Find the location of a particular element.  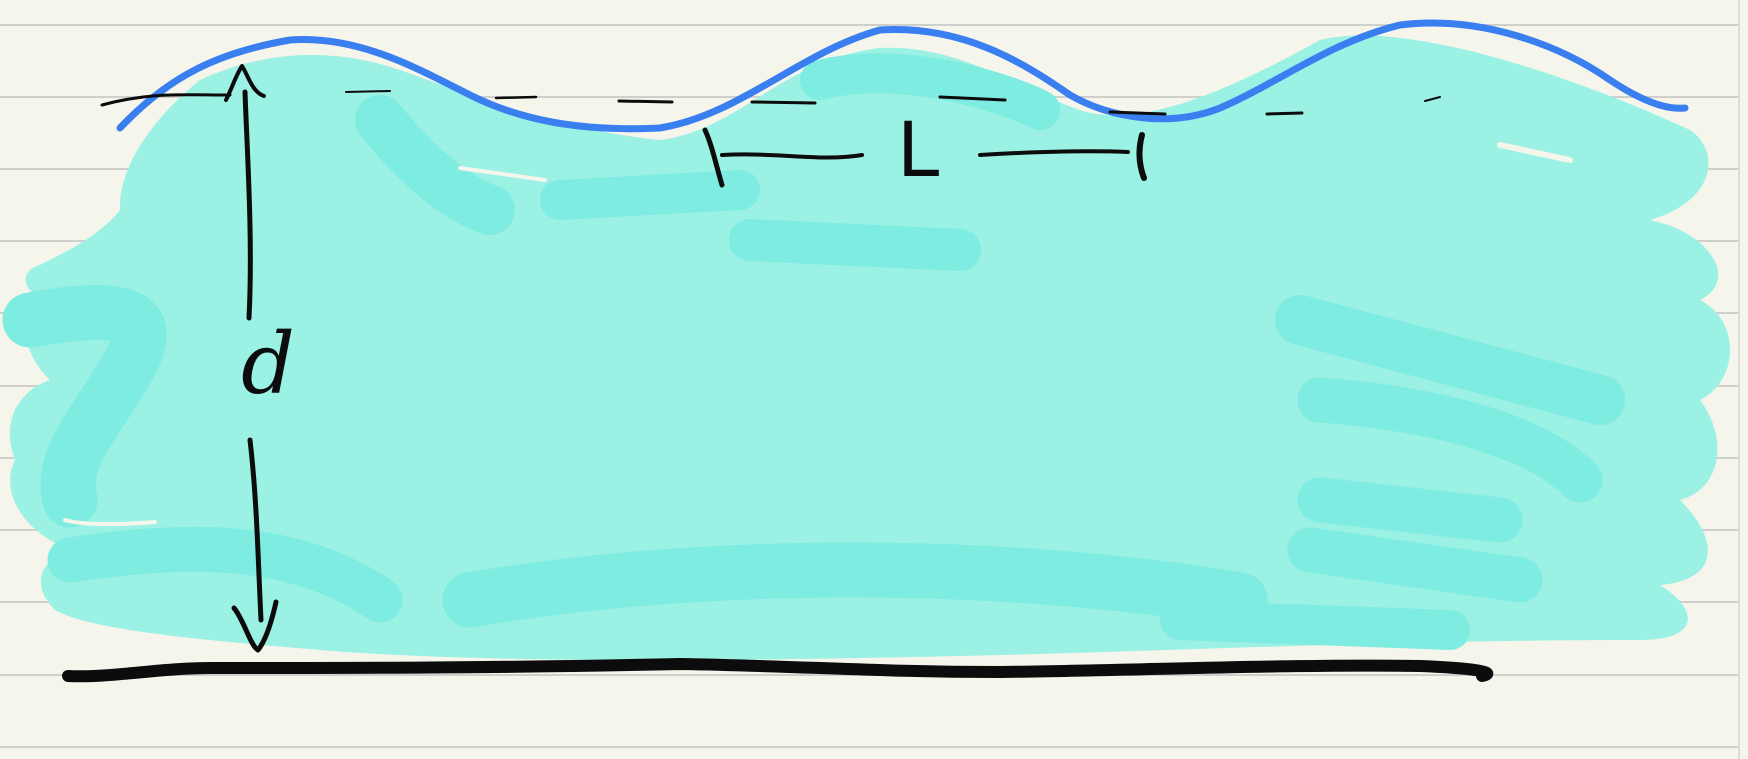

length-right-tick is located at coordinates (1141, 156).